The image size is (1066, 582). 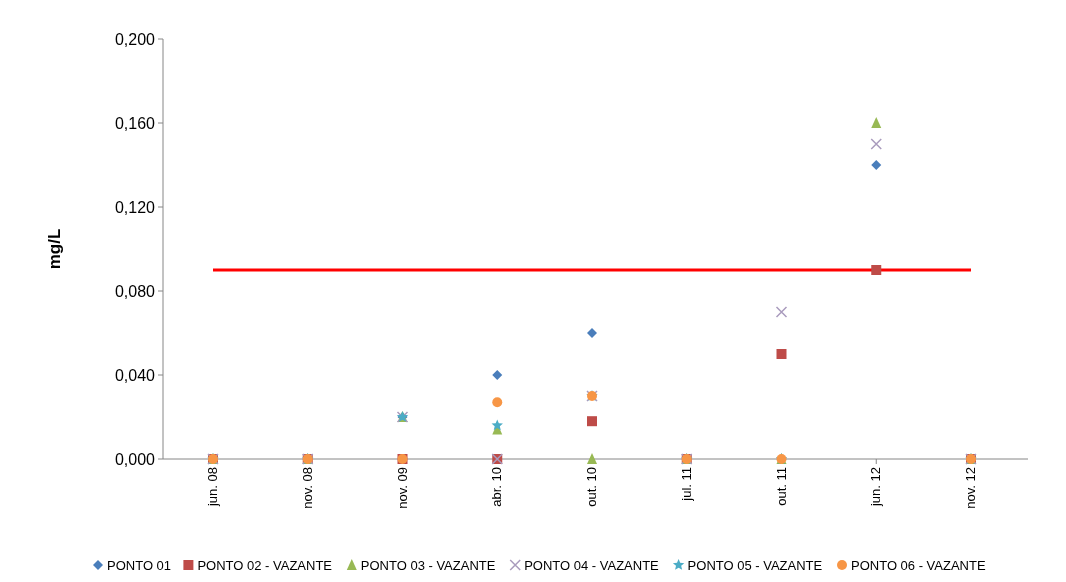 What do you see at coordinates (970, 488) in the screenshot?
I see `x-tick-label: nov. 12` at bounding box center [970, 488].